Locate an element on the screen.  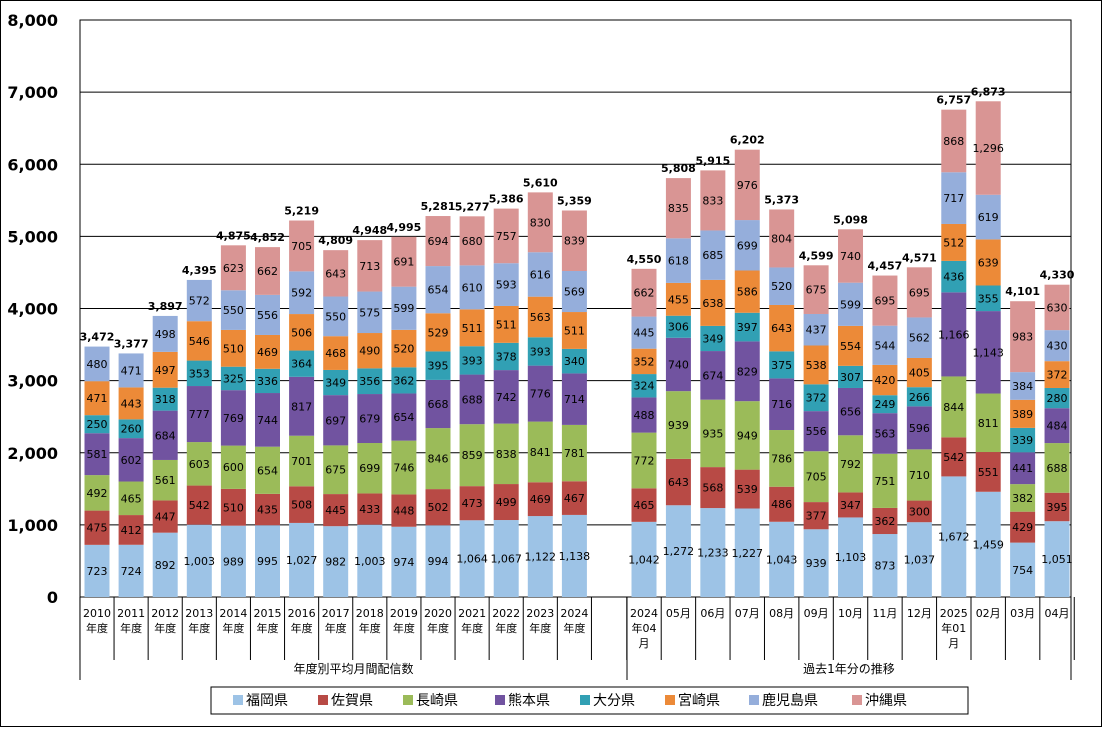
category-label: 03月 is located at coordinates (1022, 613).